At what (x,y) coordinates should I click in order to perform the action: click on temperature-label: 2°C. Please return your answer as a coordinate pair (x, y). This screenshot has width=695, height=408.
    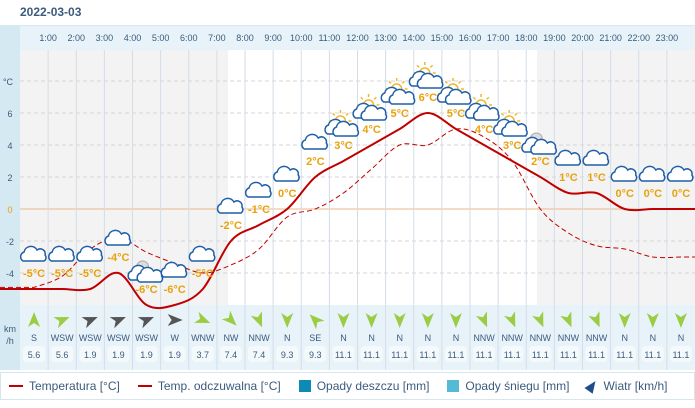
    Looking at the image, I should click on (315, 162).